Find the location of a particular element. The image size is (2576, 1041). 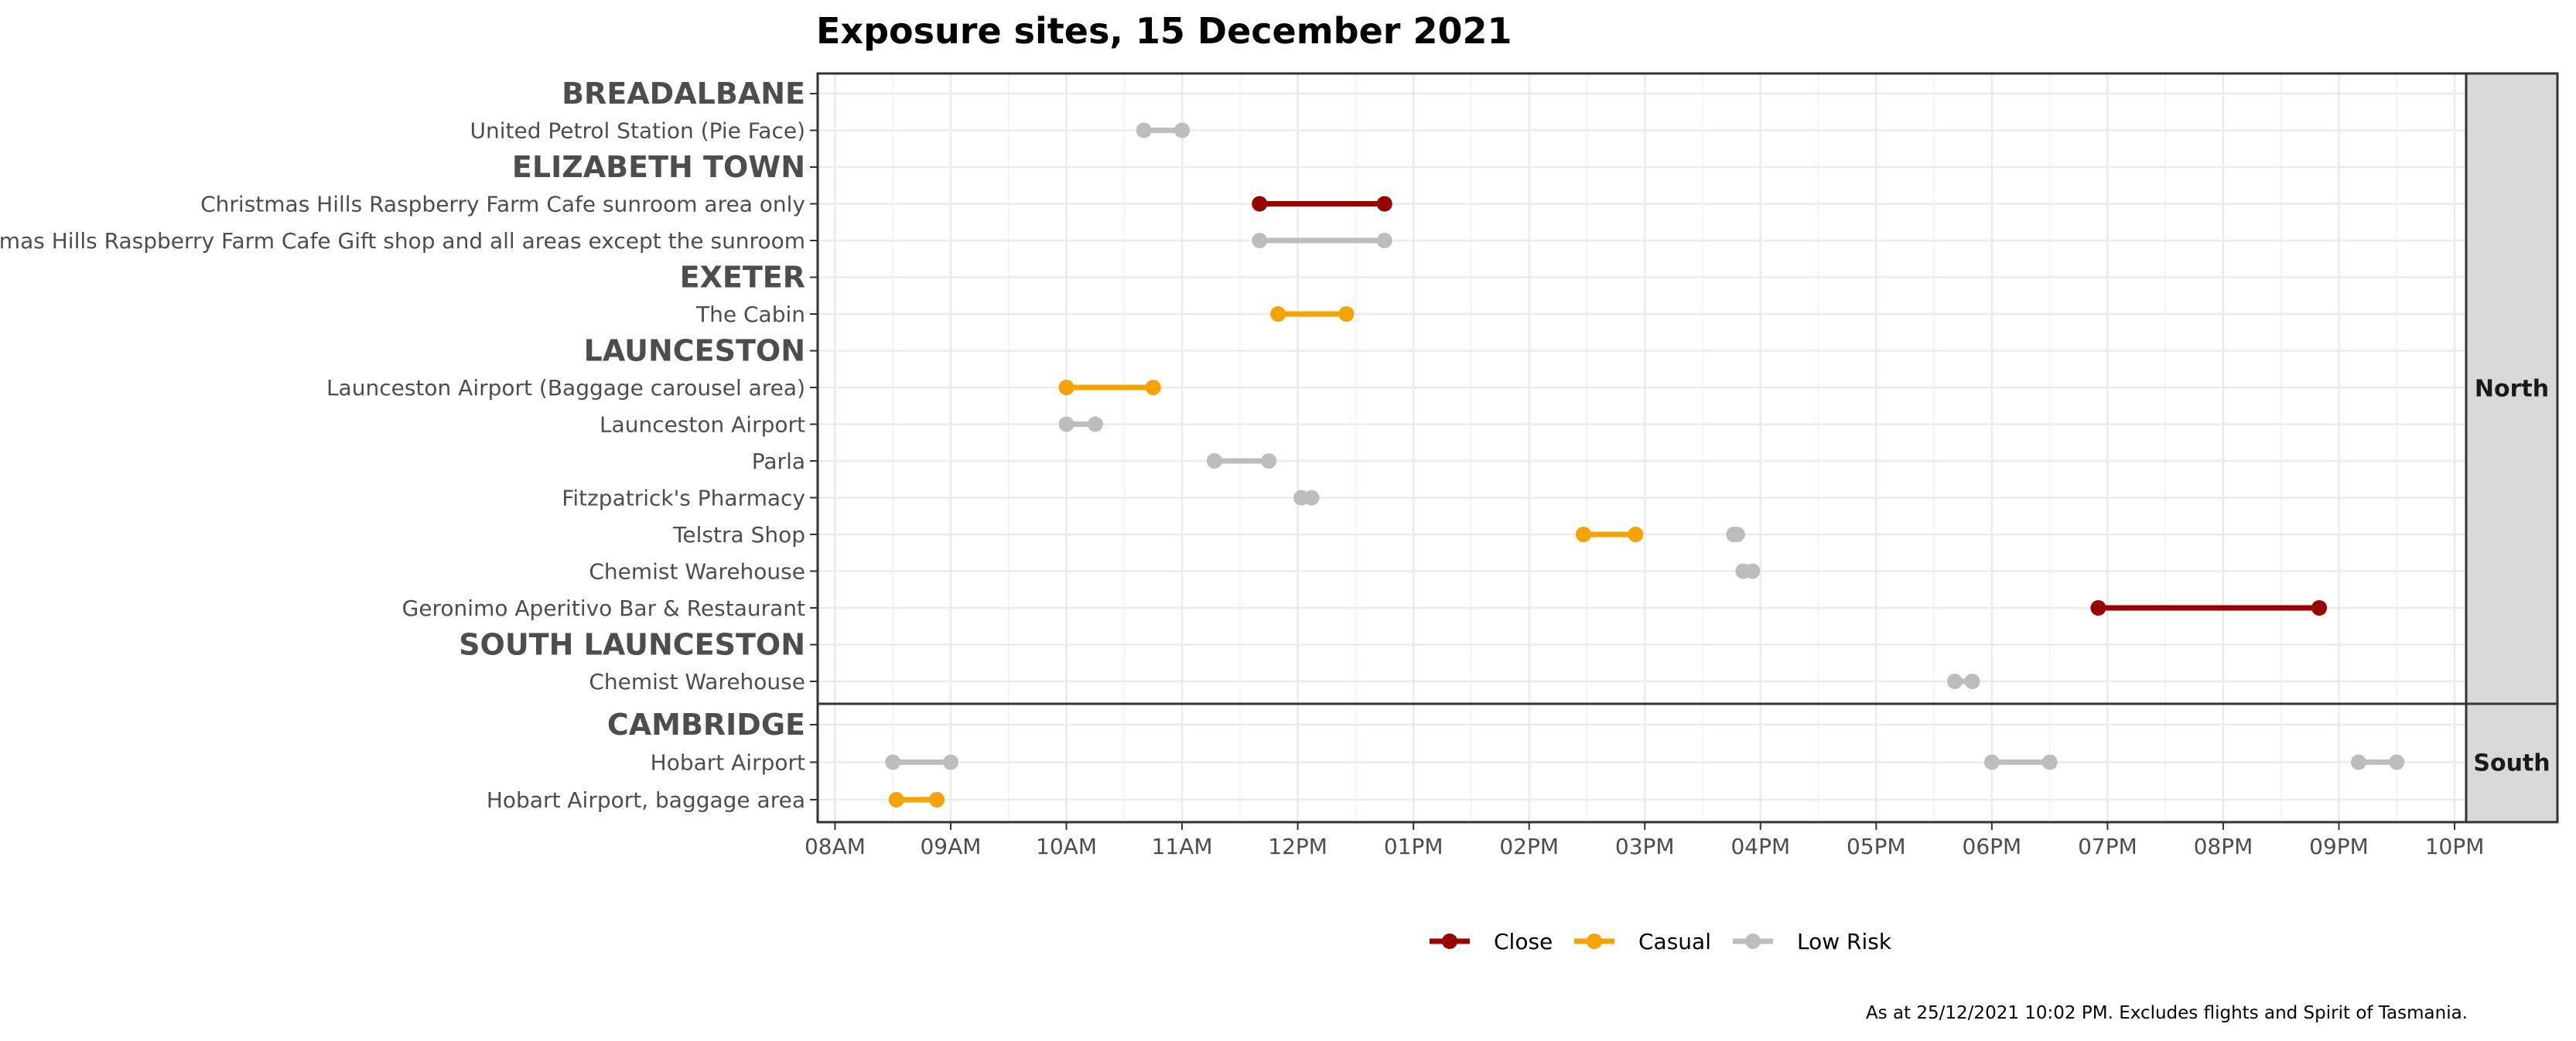

legend-label: Low Risk is located at coordinates (1844, 942).